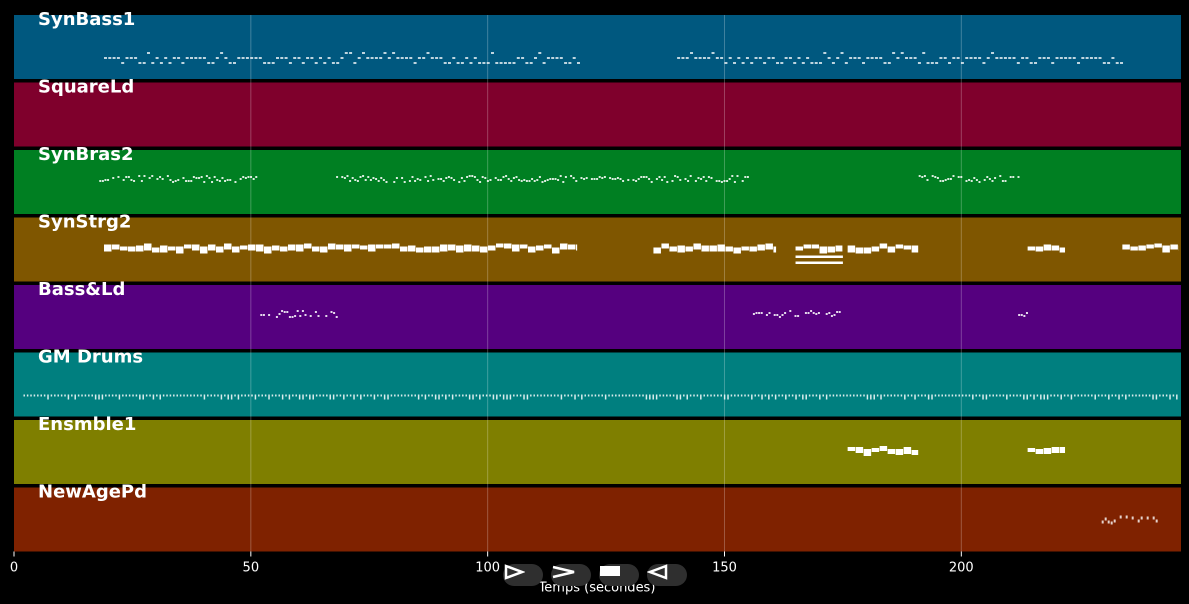 This screenshot has height=604, width=1189. Describe the element at coordinates (514, 572) in the screenshot. I see `play-outline-icon` at that location.